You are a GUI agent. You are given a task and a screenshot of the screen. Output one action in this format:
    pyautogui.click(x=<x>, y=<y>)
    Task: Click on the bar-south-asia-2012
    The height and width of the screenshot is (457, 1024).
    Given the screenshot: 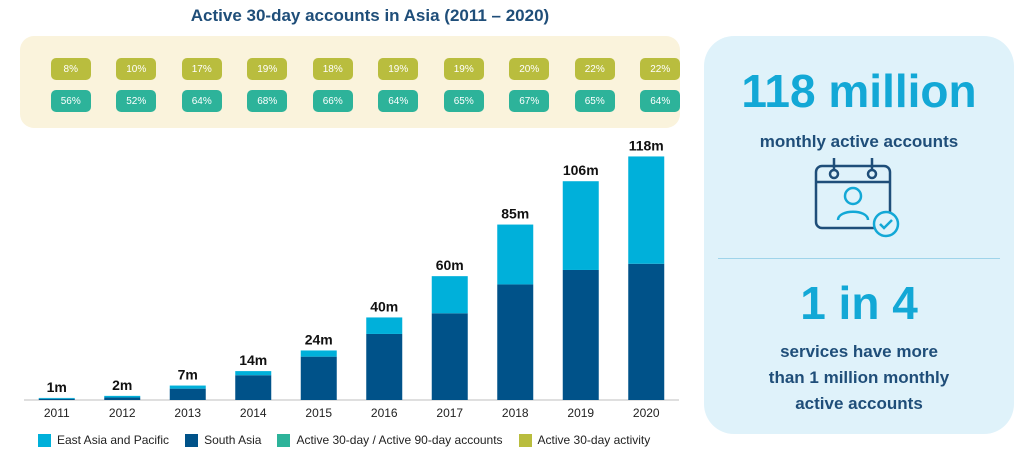 What is the action you would take?
    pyautogui.click(x=122, y=398)
    